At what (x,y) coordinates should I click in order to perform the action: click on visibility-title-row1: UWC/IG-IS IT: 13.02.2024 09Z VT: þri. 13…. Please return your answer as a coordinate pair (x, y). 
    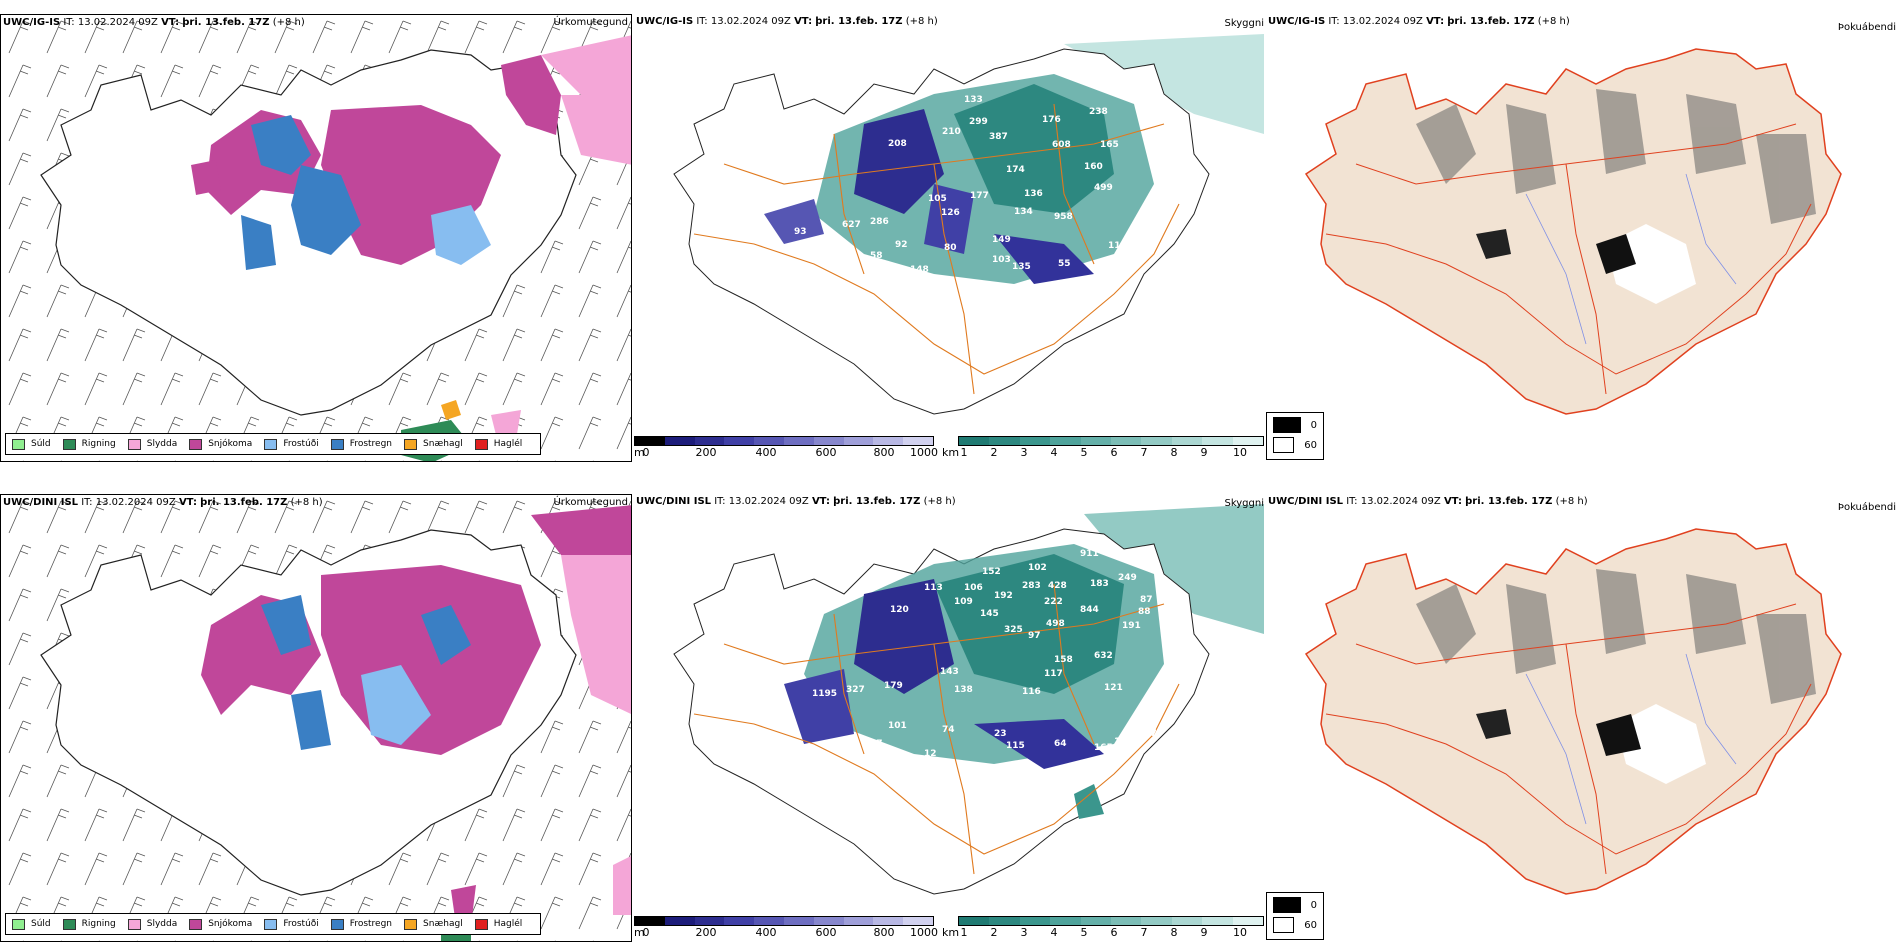
    Looking at the image, I should click on (787, 21).